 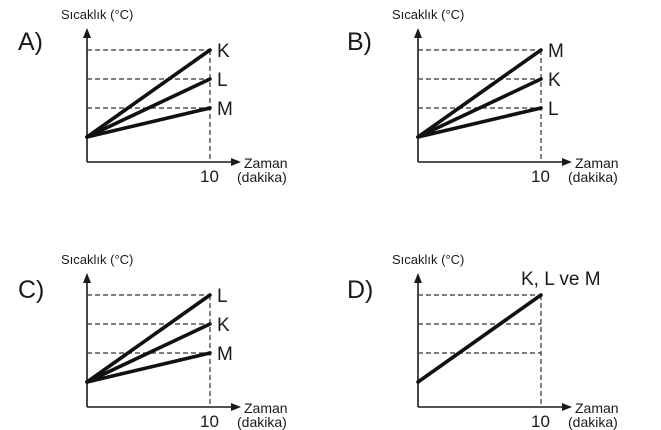 I want to click on option-letter: B), so click(x=359, y=42).